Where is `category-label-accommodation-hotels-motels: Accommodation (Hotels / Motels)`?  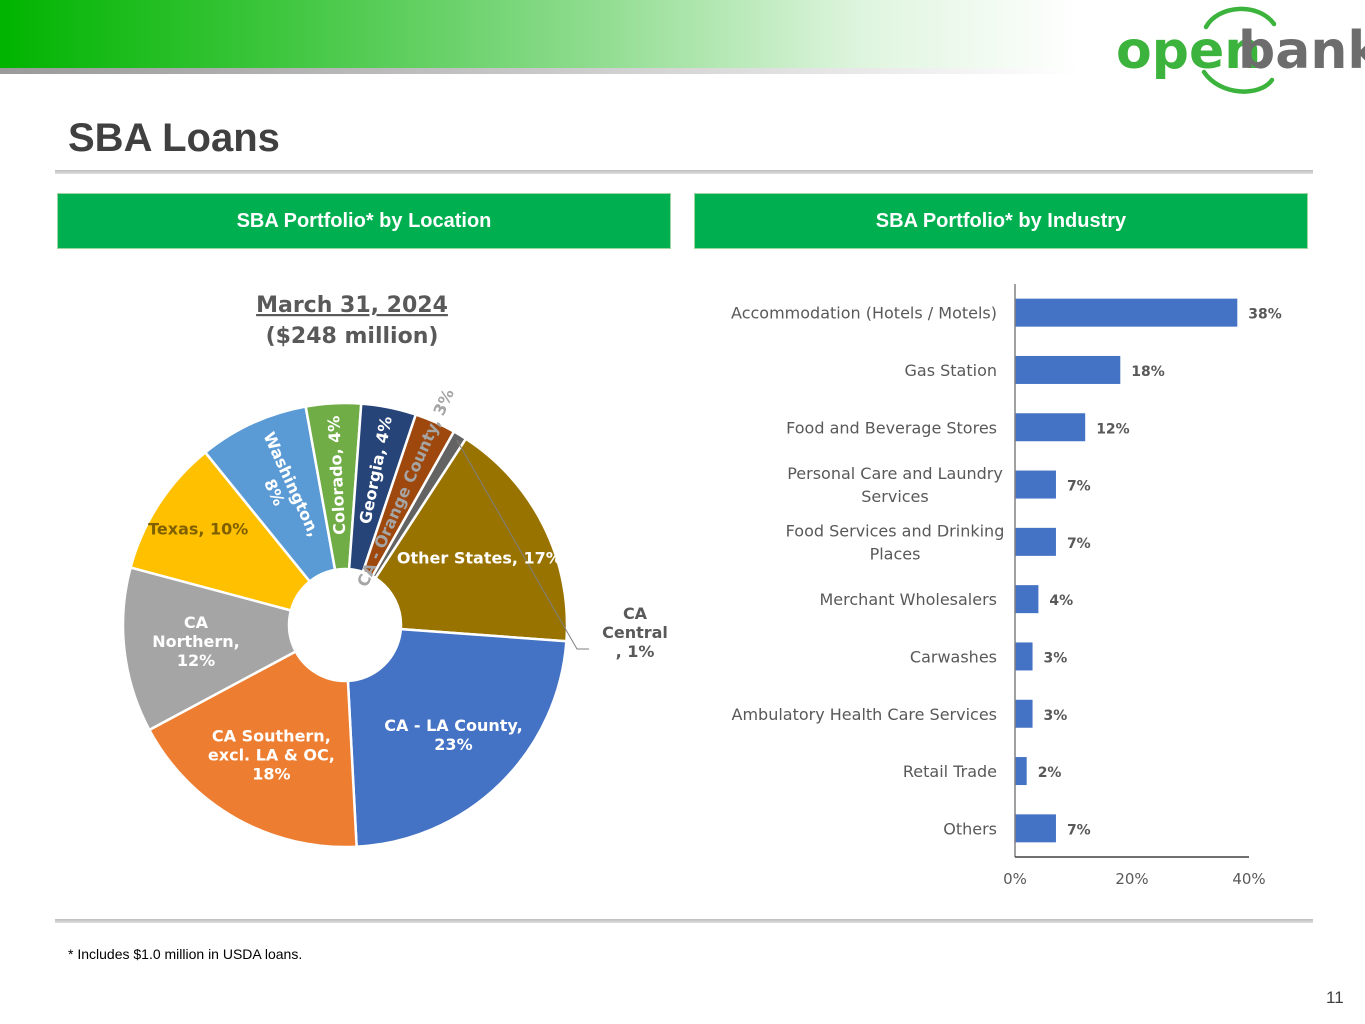
category-label-accommodation-hotels-motels: Accommodation (Hotels / Motels) is located at coordinates (864, 313).